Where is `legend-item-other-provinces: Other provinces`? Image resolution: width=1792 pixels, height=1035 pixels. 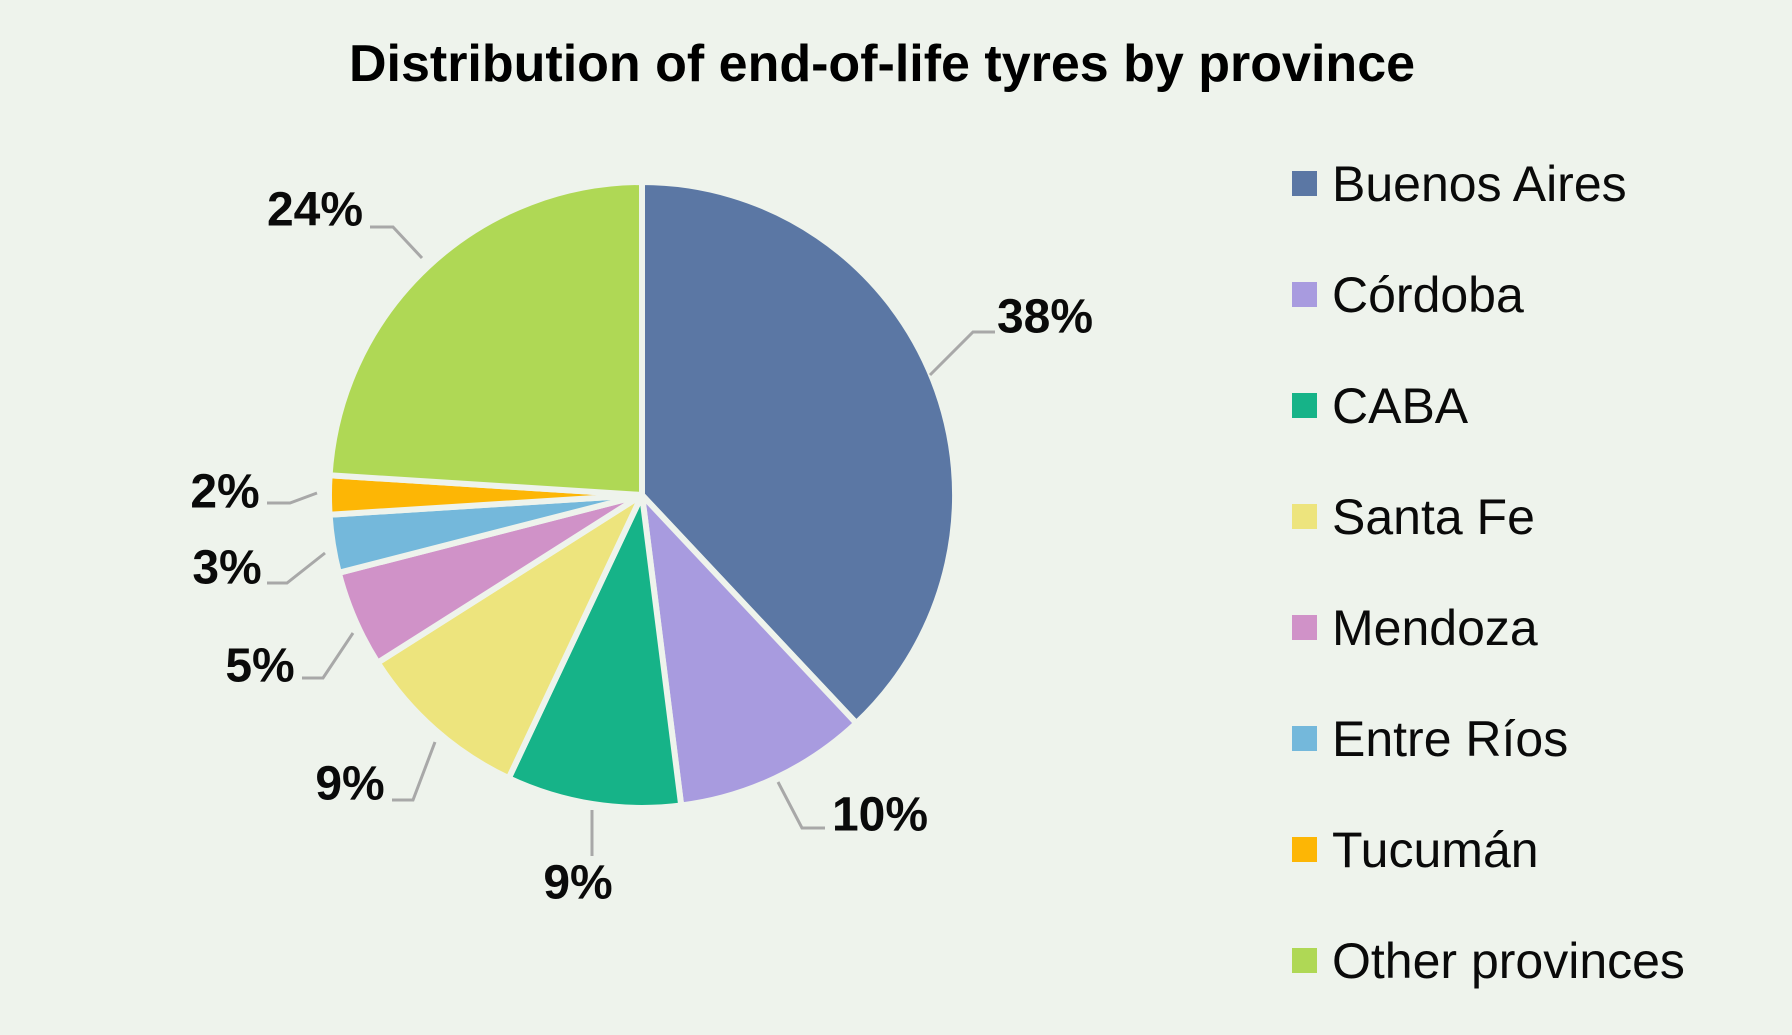 legend-item-other-provinces: Other provinces is located at coordinates (1488, 960).